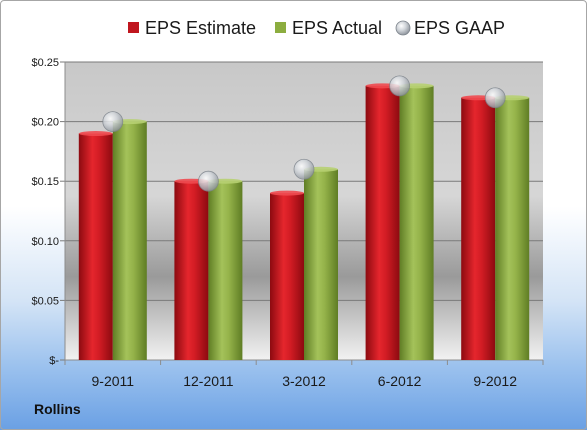 The image size is (587, 430). What do you see at coordinates (45, 242) in the screenshot?
I see `y-tick-label: $0.10` at bounding box center [45, 242].